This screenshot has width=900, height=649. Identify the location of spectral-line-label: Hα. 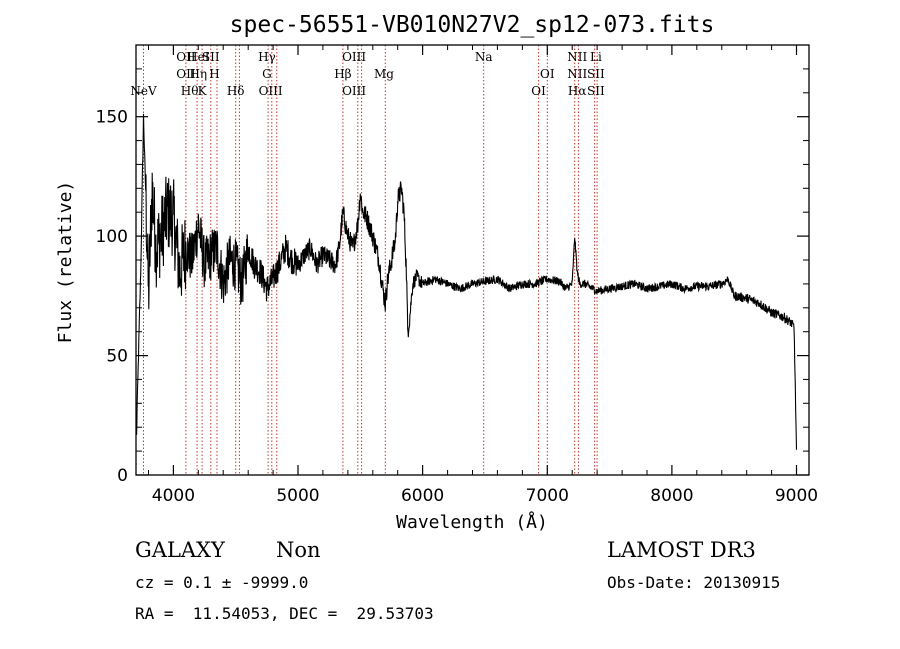
(577, 91).